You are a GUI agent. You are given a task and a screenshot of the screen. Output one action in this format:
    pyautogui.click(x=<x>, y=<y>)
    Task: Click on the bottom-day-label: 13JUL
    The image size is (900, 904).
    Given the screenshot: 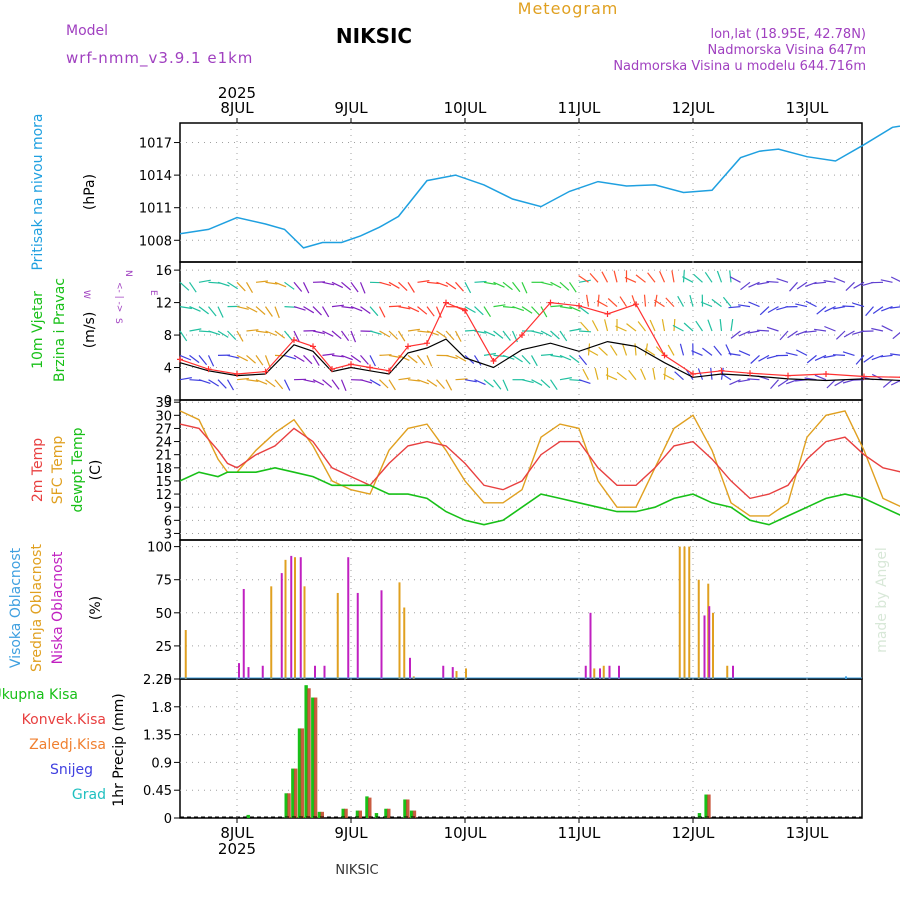 What is the action you would take?
    pyautogui.click(x=807, y=833)
    